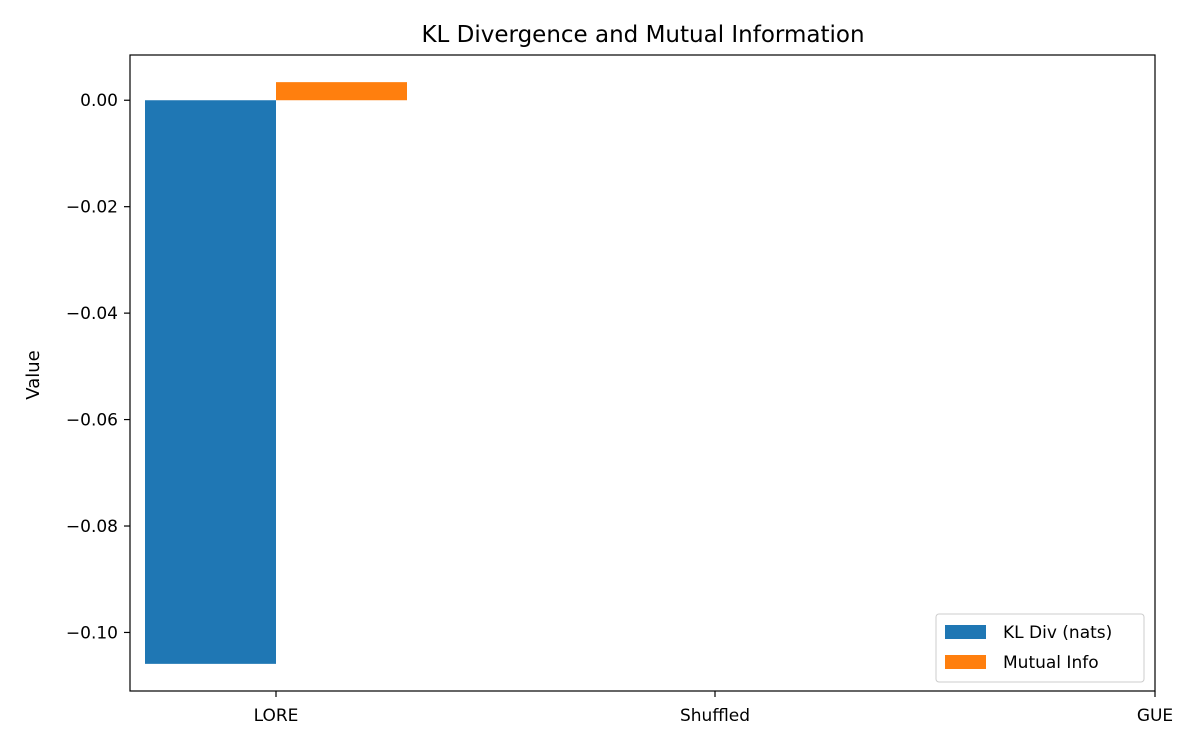 This screenshot has width=1200, height=754. What do you see at coordinates (276, 716) in the screenshot?
I see `x-tick-label-lore: LORE` at bounding box center [276, 716].